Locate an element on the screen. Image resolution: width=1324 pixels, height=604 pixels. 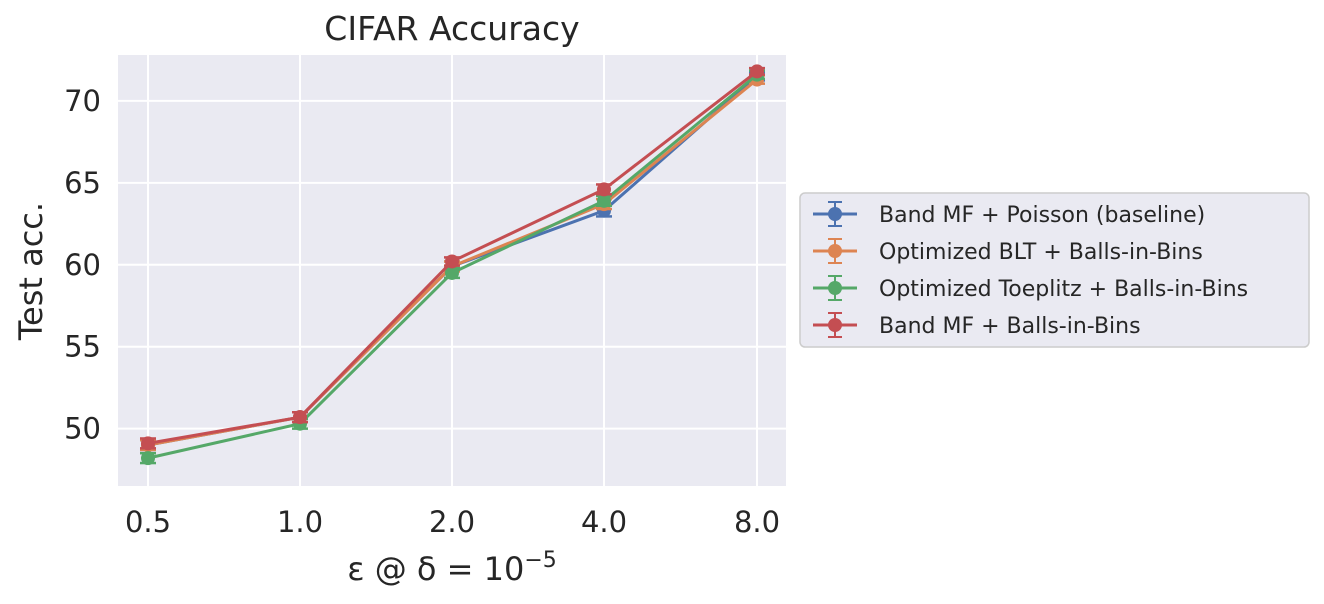
legend-entry: Band MF + Balls-in-Bins is located at coordinates (977, 325).